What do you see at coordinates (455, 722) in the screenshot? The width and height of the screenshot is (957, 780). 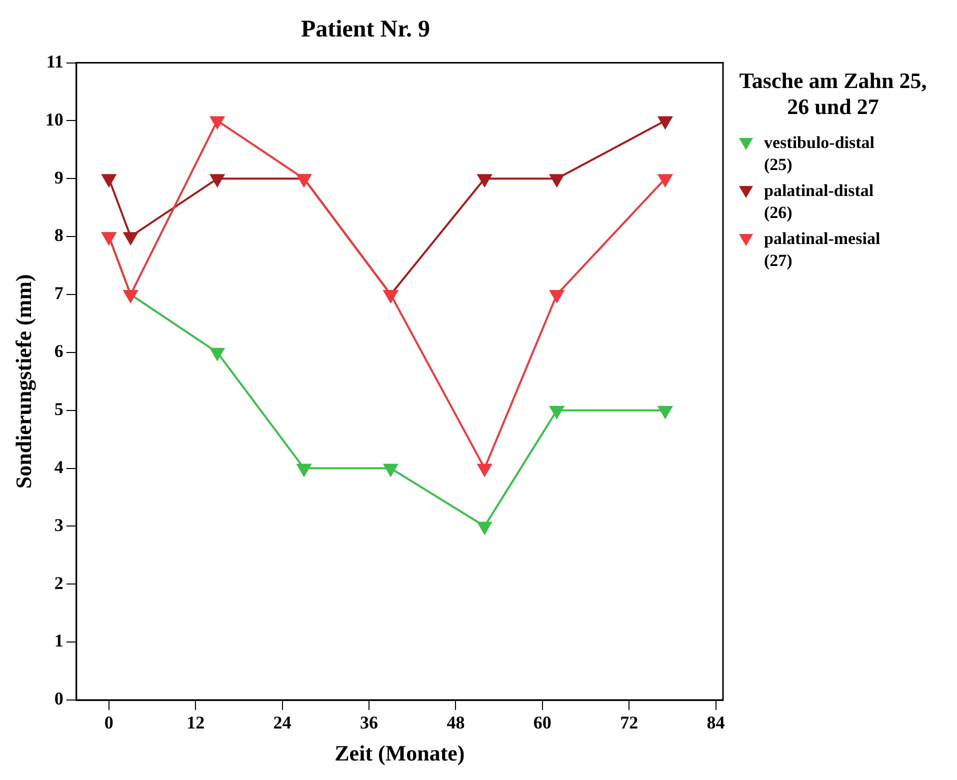 I see `x-tick-label: 48` at bounding box center [455, 722].